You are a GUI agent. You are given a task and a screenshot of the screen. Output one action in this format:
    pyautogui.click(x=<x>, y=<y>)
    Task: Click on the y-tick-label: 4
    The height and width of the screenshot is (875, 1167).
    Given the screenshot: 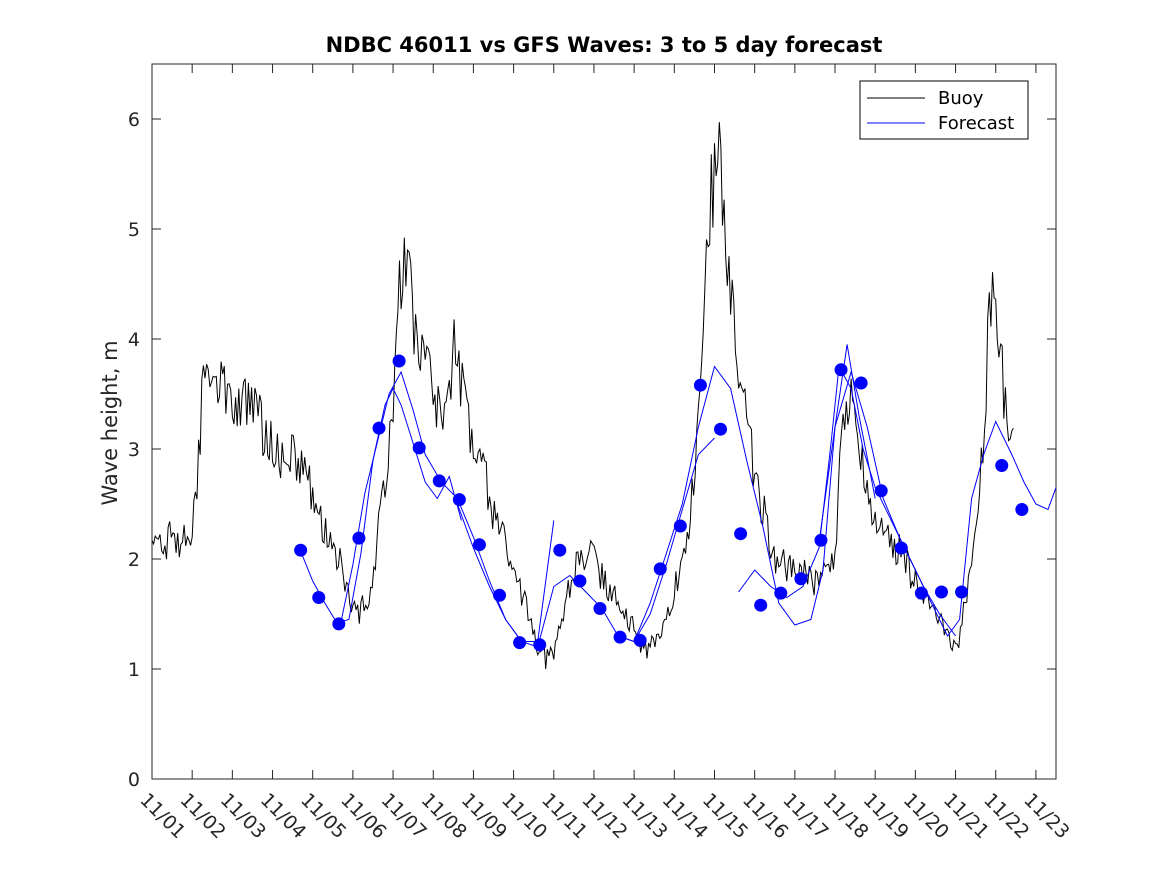 What is the action you would take?
    pyautogui.click(x=134, y=340)
    